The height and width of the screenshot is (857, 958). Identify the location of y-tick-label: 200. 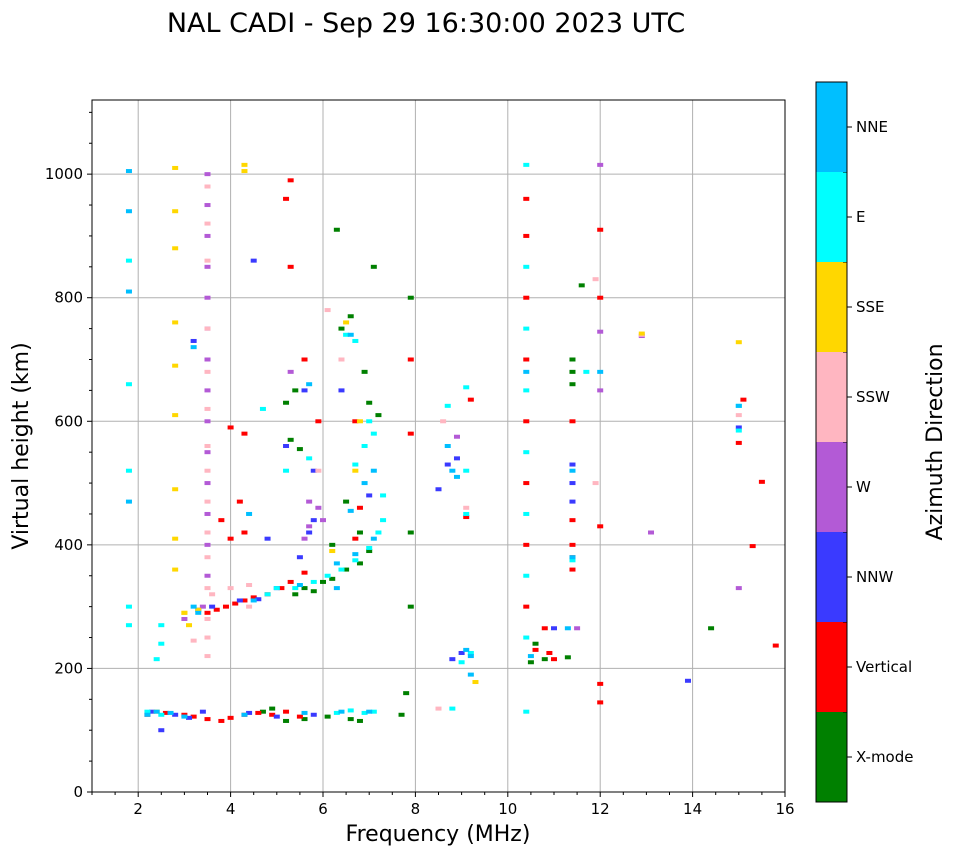
(68, 668).